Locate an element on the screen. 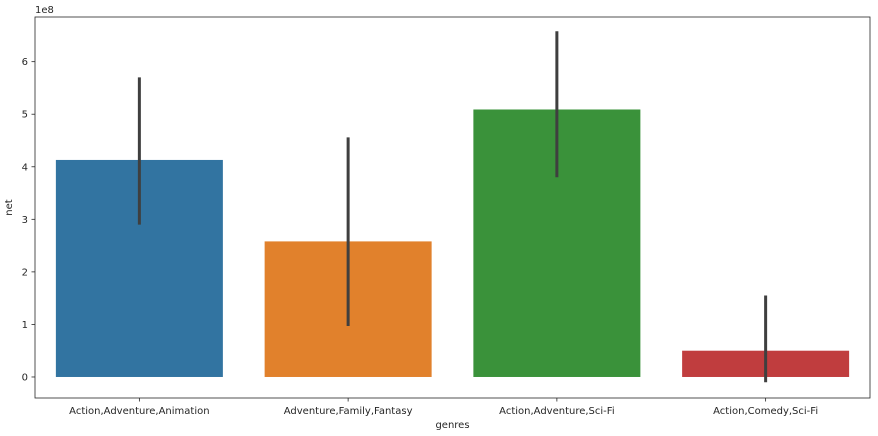  x-tick-label: Action,Adventure,Animation is located at coordinates (139, 411).